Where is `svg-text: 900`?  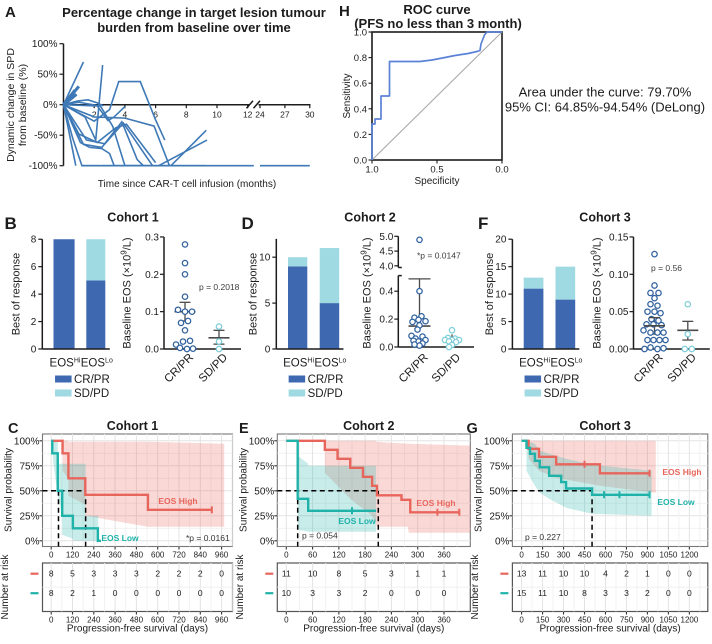 svg-text: 900 is located at coordinates (648, 555).